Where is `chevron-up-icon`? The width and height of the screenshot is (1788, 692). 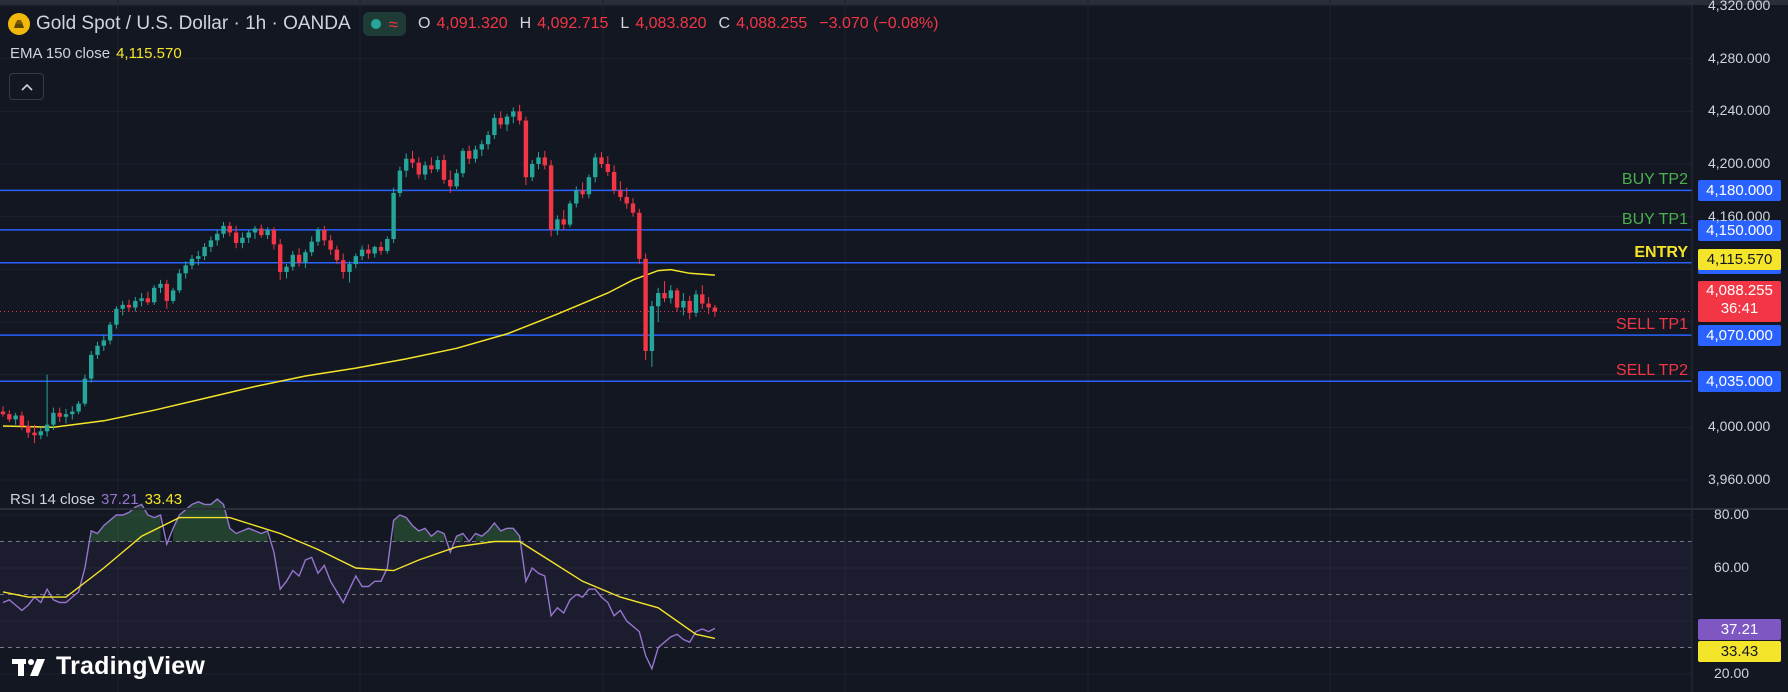 chevron-up-icon is located at coordinates (26, 87).